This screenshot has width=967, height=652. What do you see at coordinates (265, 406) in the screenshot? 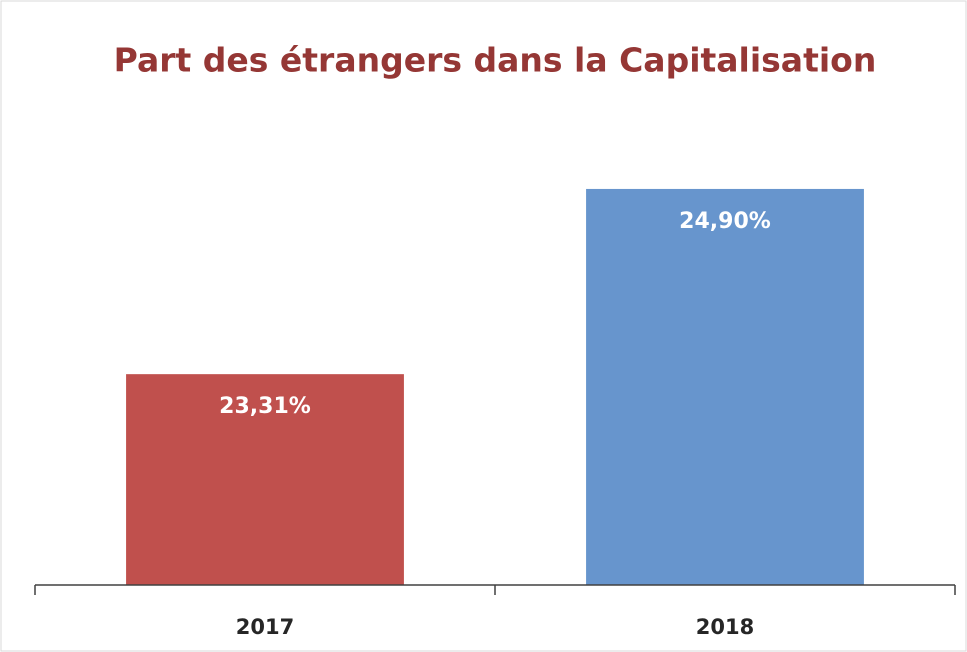
I see `data-label: 23,31%` at bounding box center [265, 406].